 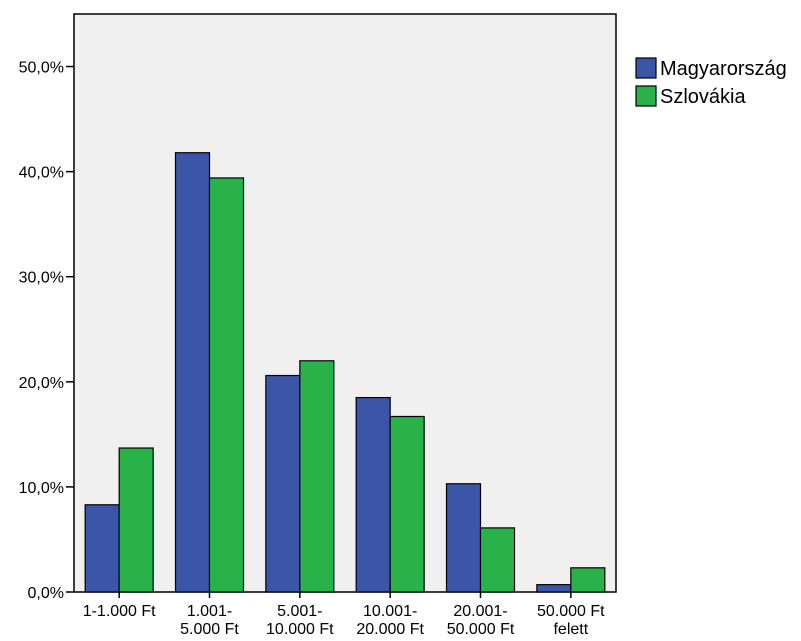 I want to click on x-tick-label: 10.001-20.000 Ft, so click(x=390, y=620).